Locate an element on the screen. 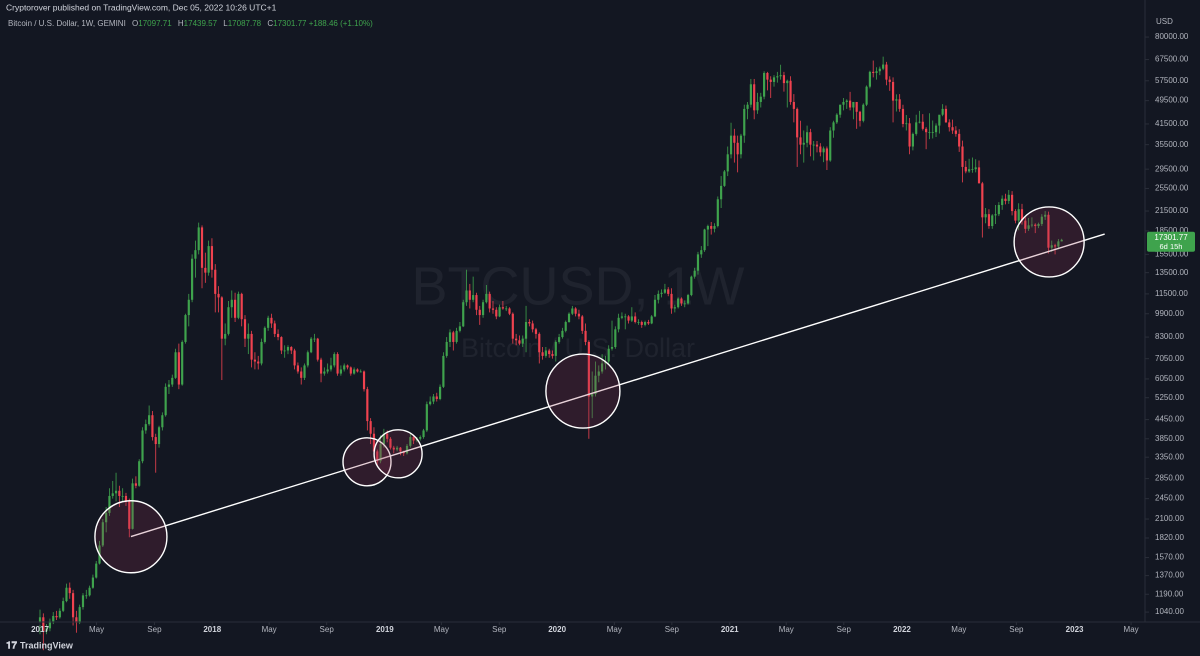 The width and height of the screenshot is (1200, 656). x-tick-label: 2022 is located at coordinates (902, 629).